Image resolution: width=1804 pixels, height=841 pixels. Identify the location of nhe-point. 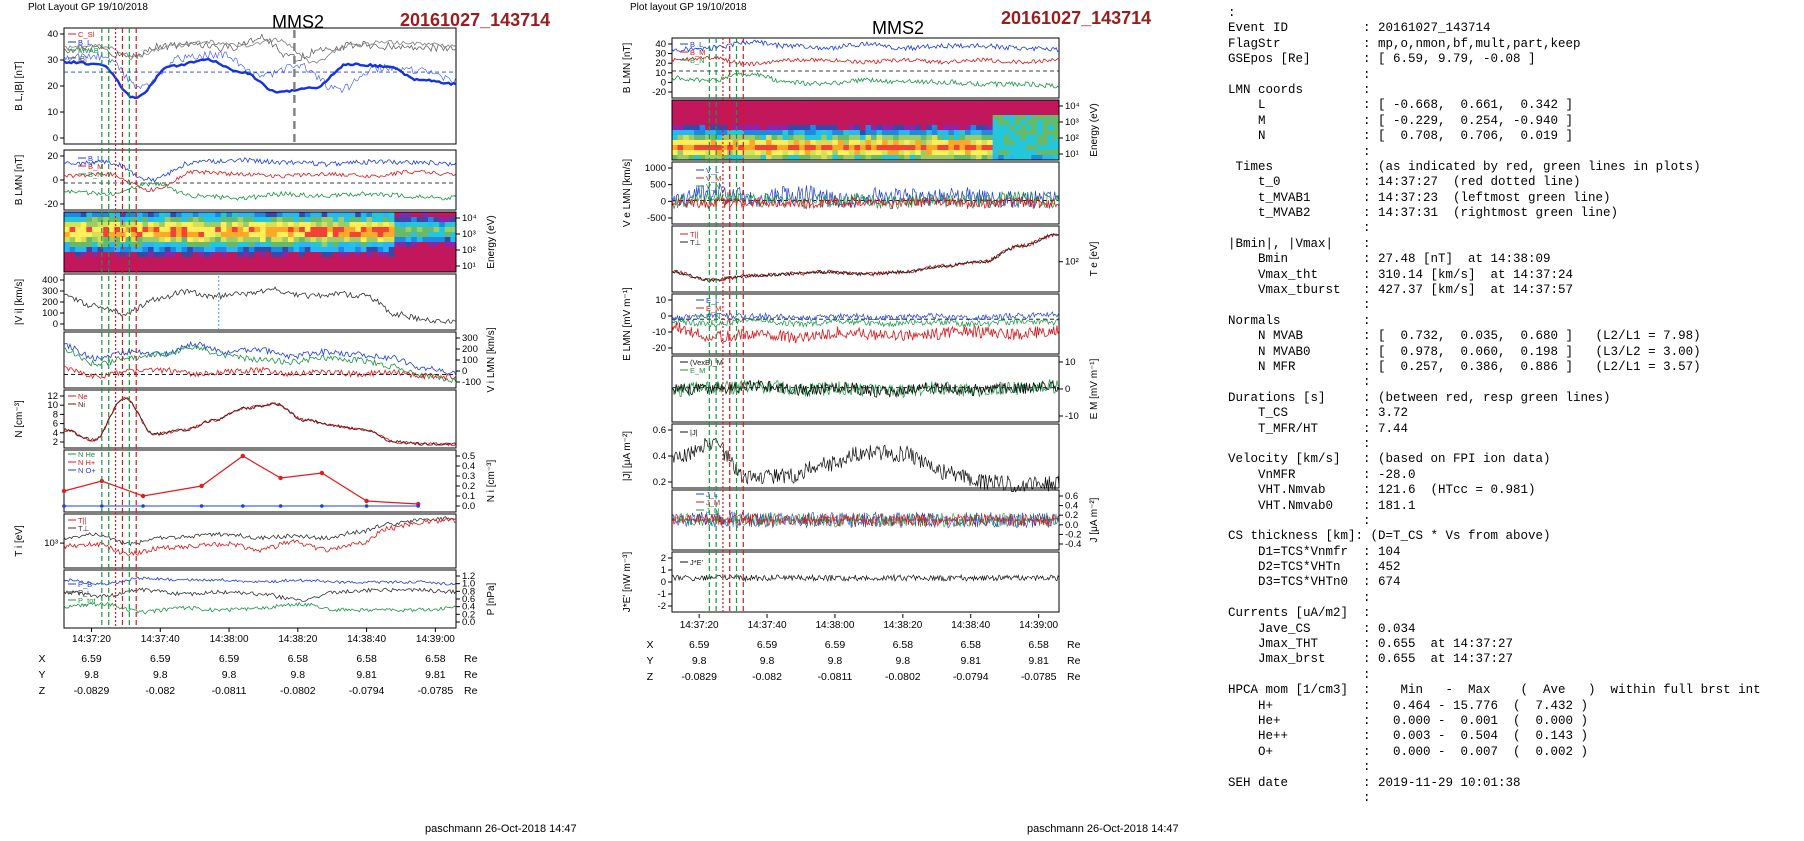
(280, 478).